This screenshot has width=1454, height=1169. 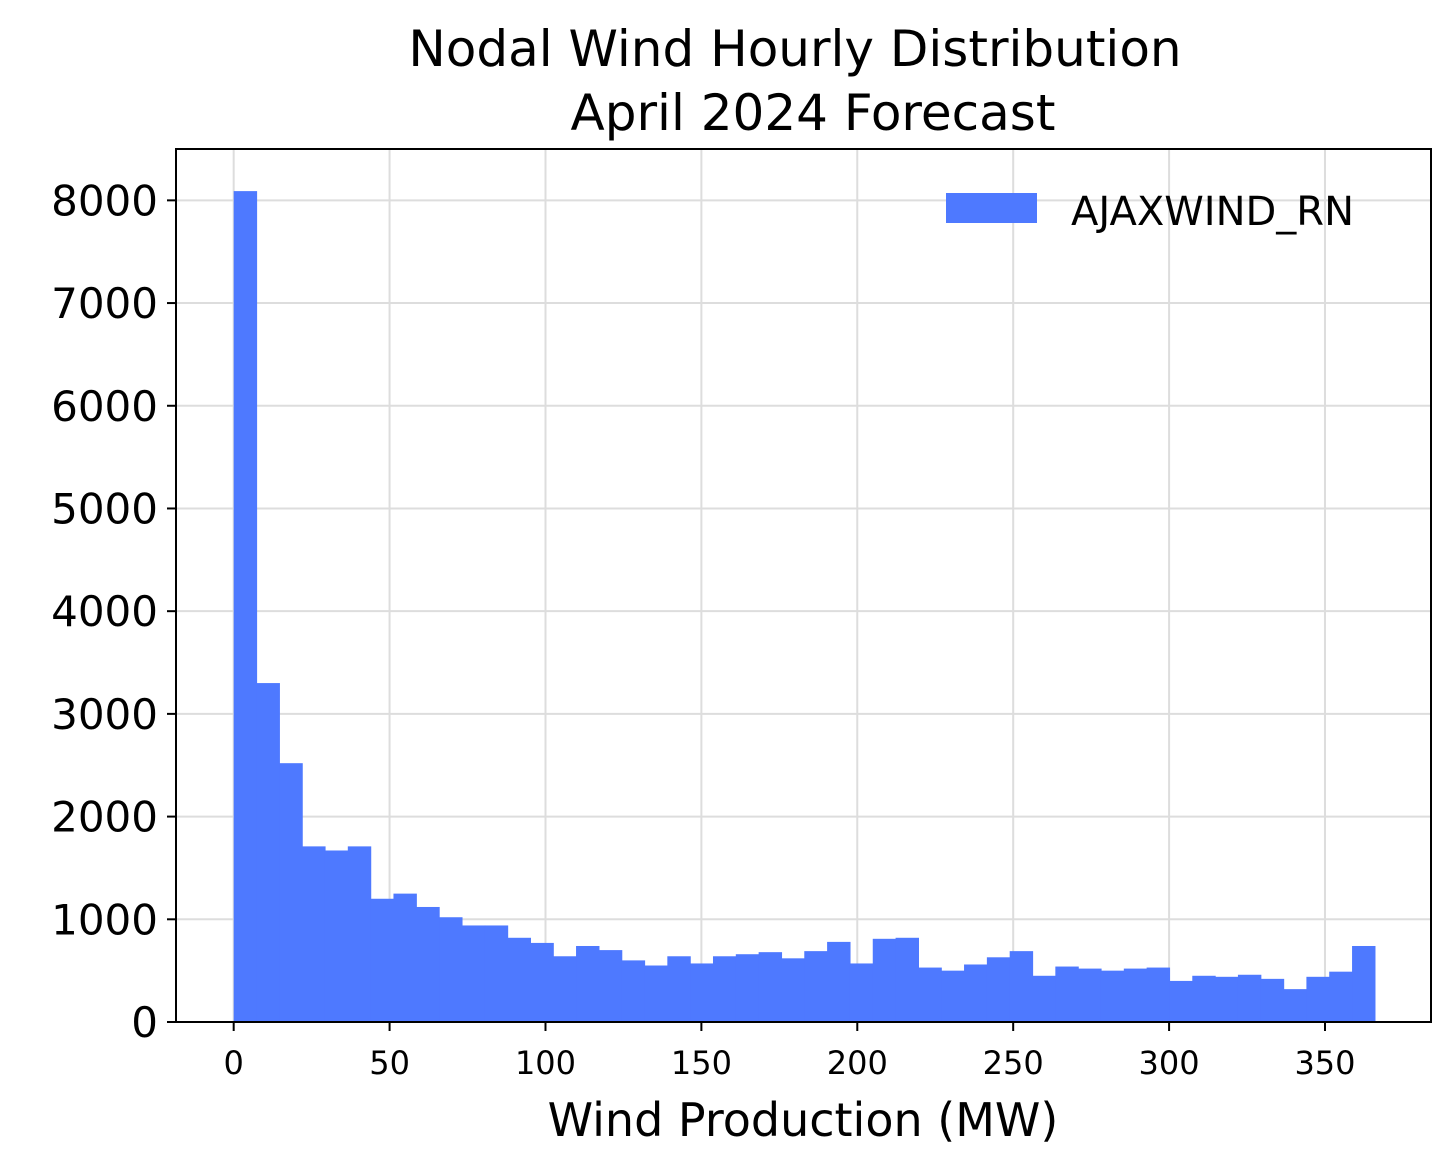 I want to click on x-tick-label: 350, so click(x=1324, y=1063).